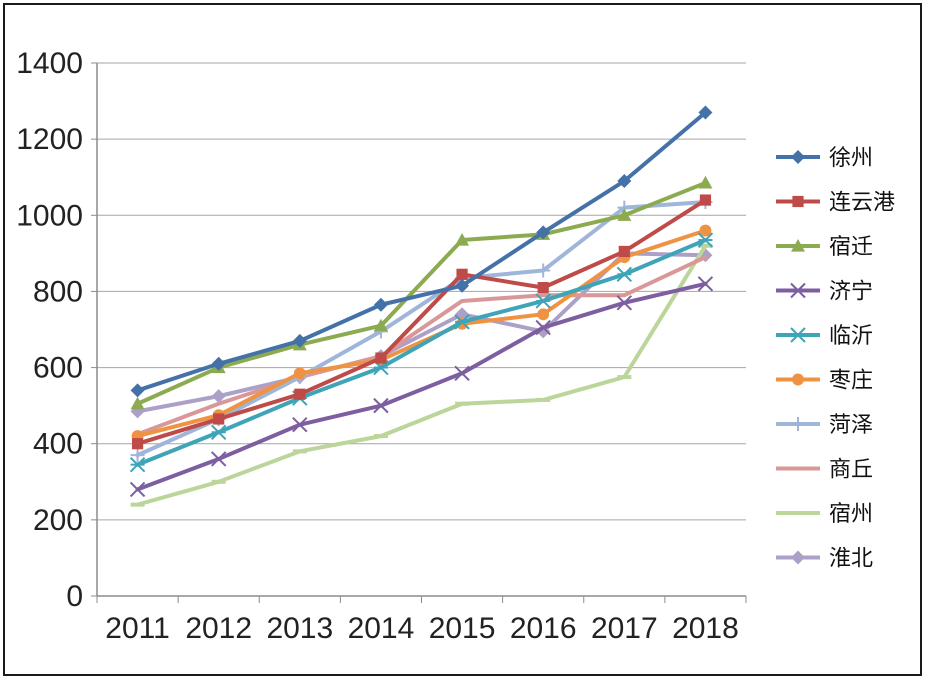  Describe the element at coordinates (824, 247) in the screenshot. I see `legend-item: 宿迁` at that location.